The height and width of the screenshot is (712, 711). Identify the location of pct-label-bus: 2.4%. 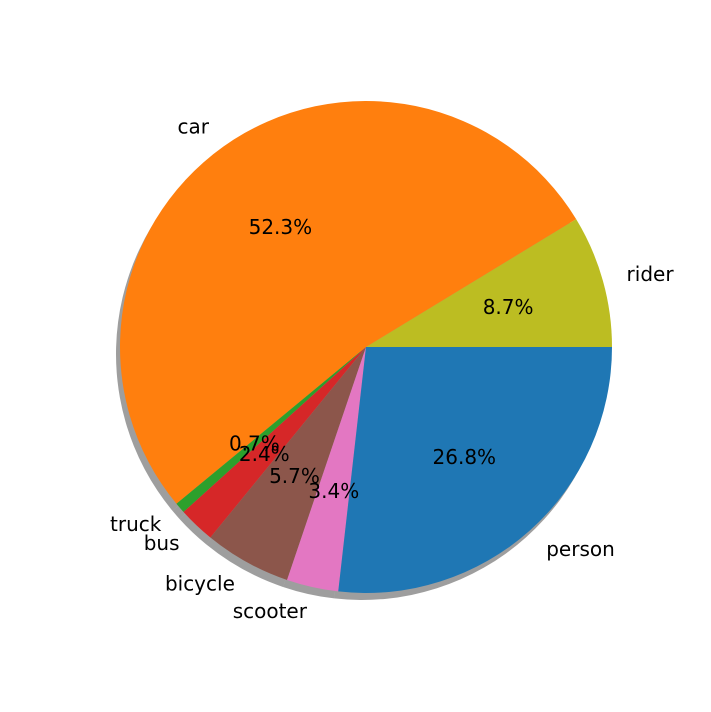
(264, 454).